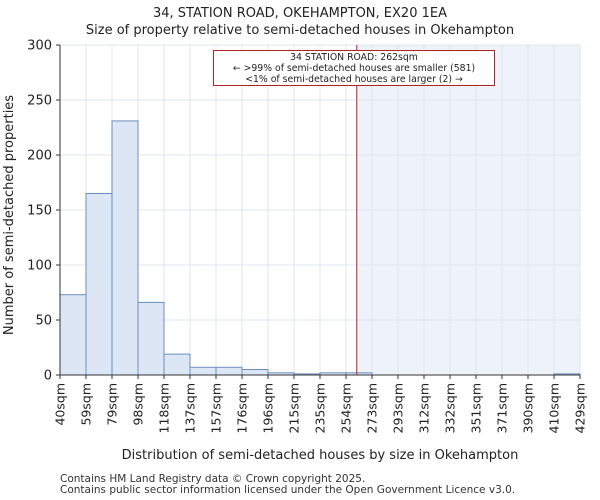  I want to click on x-tick-label: 137sqm, so click(190, 408).